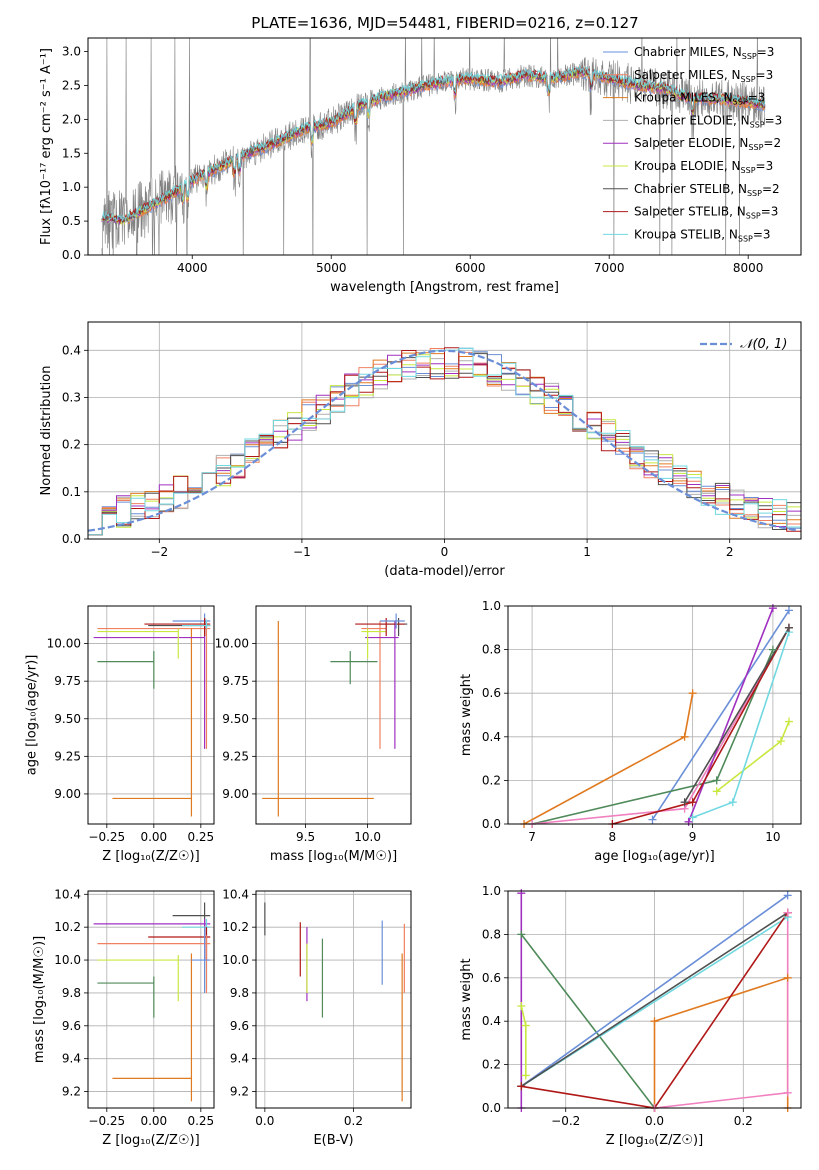 This screenshot has height=1170, width=819. Describe the element at coordinates (466, 999) in the screenshot. I see `y-axis-label: mass weight` at that location.